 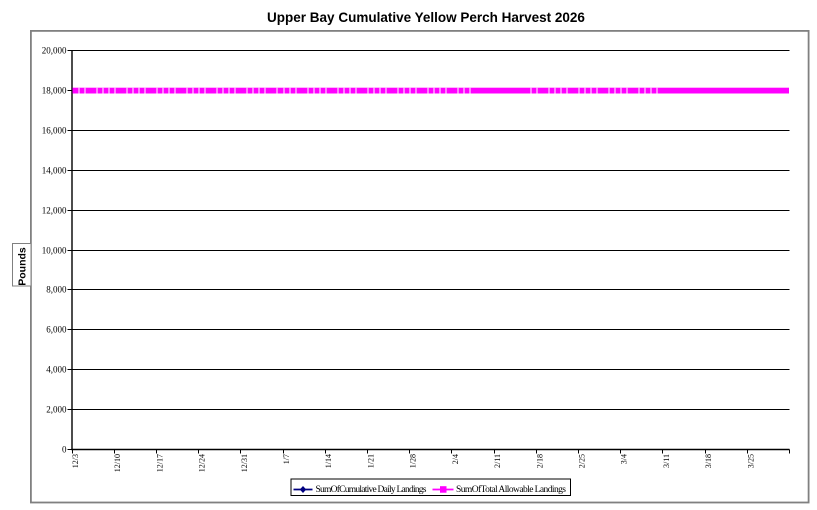 I want to click on svg-text: 2/4, so click(x=455, y=459).